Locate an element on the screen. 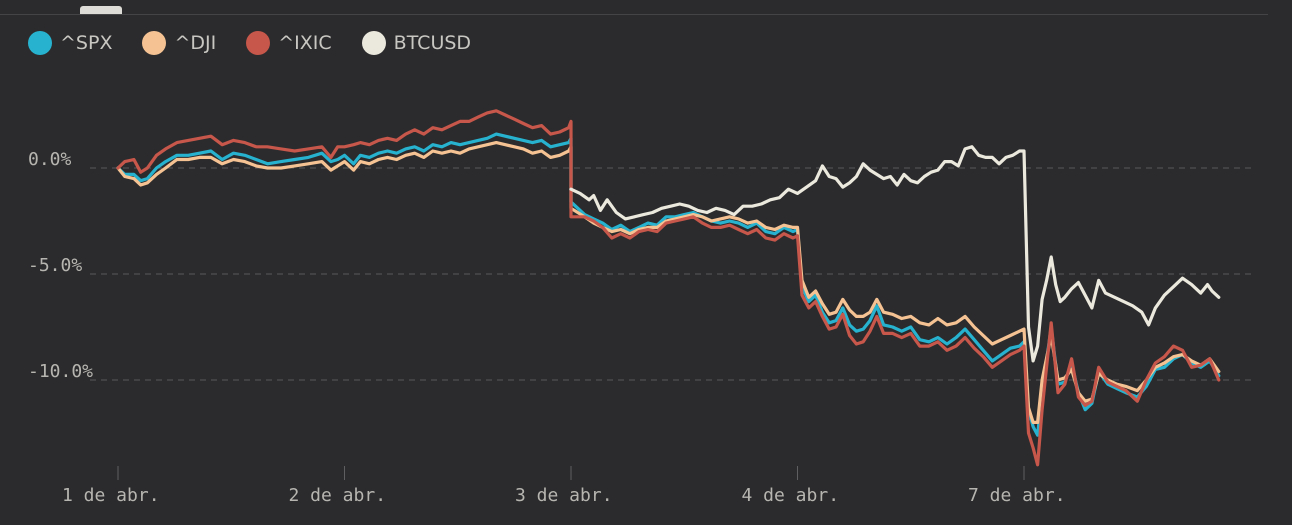  legend-item-dji: ^DJI is located at coordinates (179, 43).